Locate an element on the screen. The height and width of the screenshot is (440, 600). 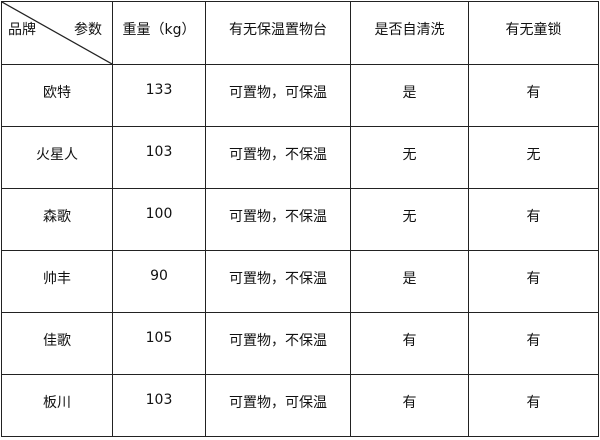
brand-cell: 板川 is located at coordinates (57, 405).